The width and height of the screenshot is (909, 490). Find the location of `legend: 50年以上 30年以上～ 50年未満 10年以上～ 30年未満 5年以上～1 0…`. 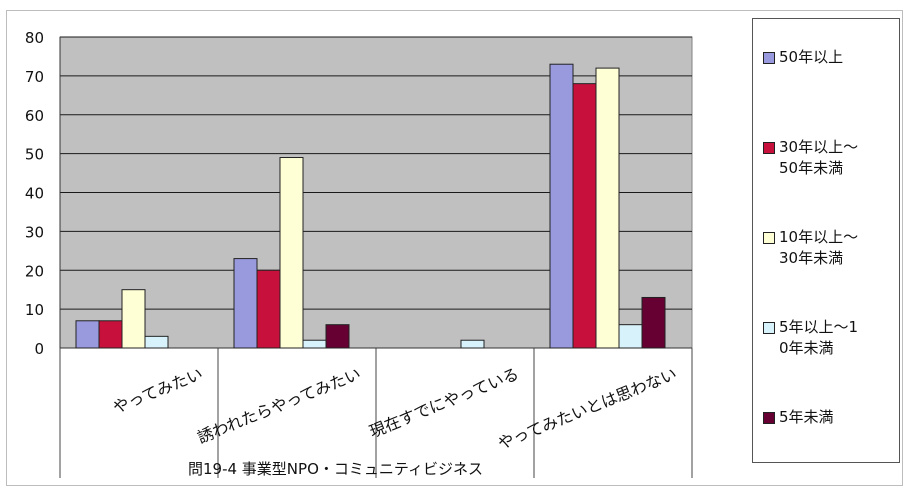

legend: 50年以上 30年以上～ 50年未満 10年以上～ 30年未満 5年以上～1 0… is located at coordinates (826, 240).